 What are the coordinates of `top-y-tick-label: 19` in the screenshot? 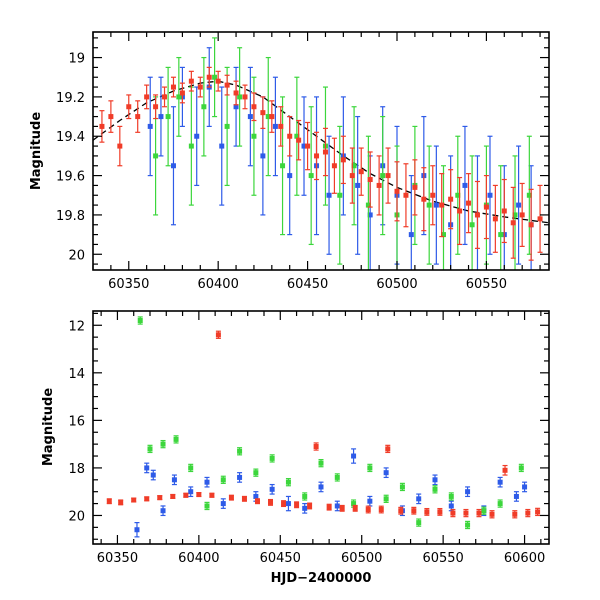 It's located at (76, 59).